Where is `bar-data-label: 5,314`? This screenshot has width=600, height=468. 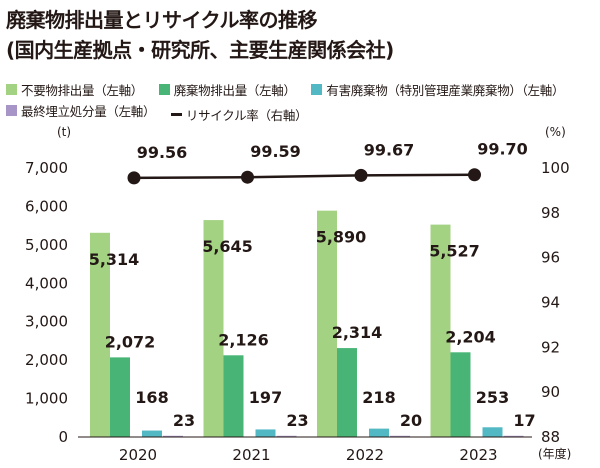 bar-data-label: 5,314 is located at coordinates (114, 259).